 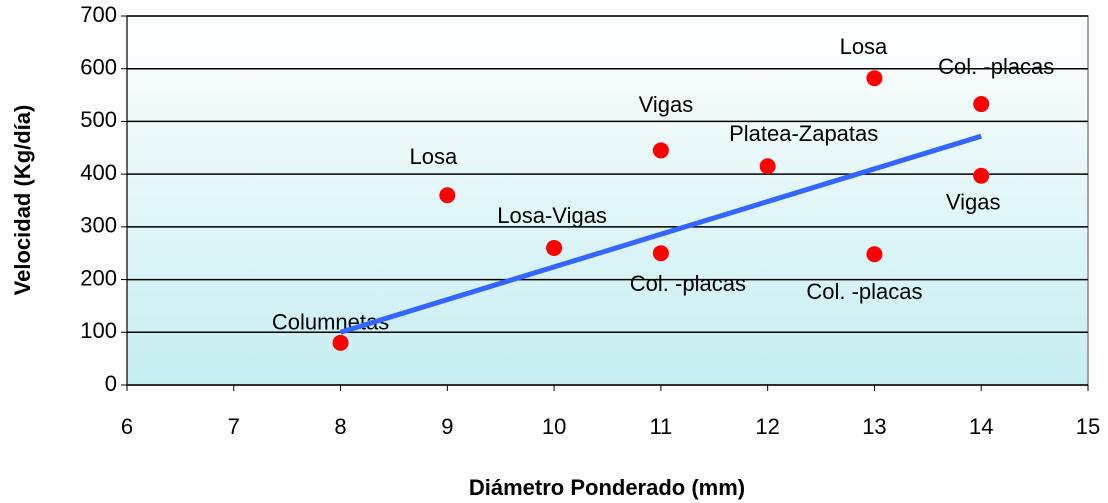 I want to click on x-tick-label: 8, so click(x=340, y=426).